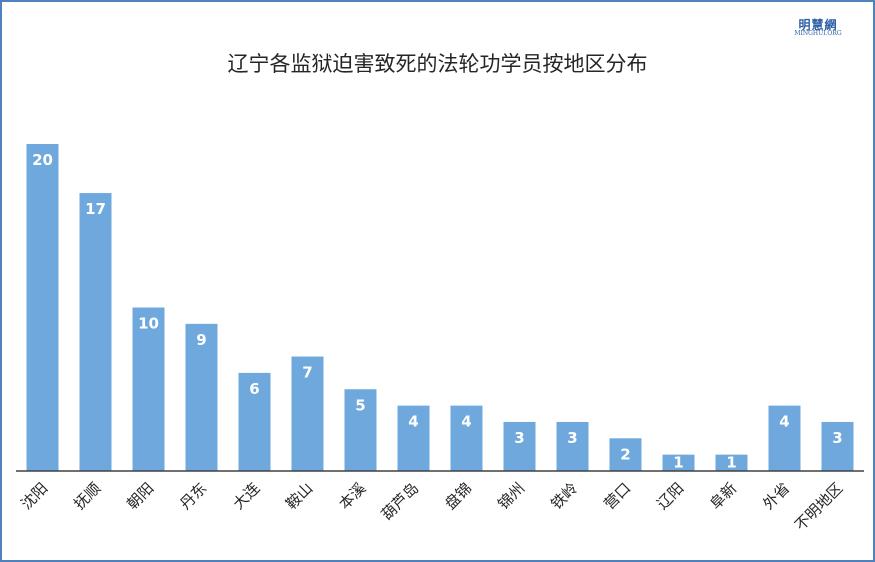 The image size is (875, 562). What do you see at coordinates (723, 496) in the screenshot?
I see `category-label: 阜新` at bounding box center [723, 496].